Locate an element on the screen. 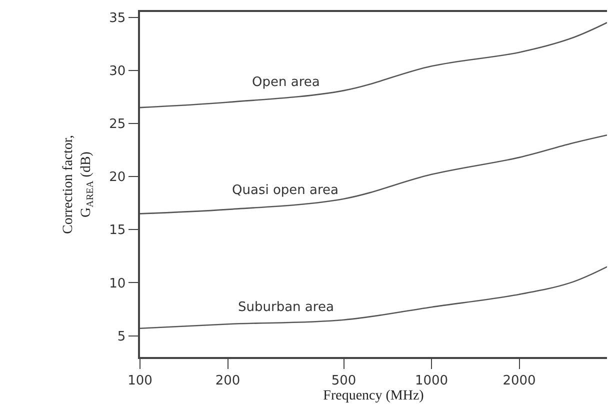 Image resolution: width=609 pixels, height=412 pixels. series-label: Suburban area is located at coordinates (286, 307).